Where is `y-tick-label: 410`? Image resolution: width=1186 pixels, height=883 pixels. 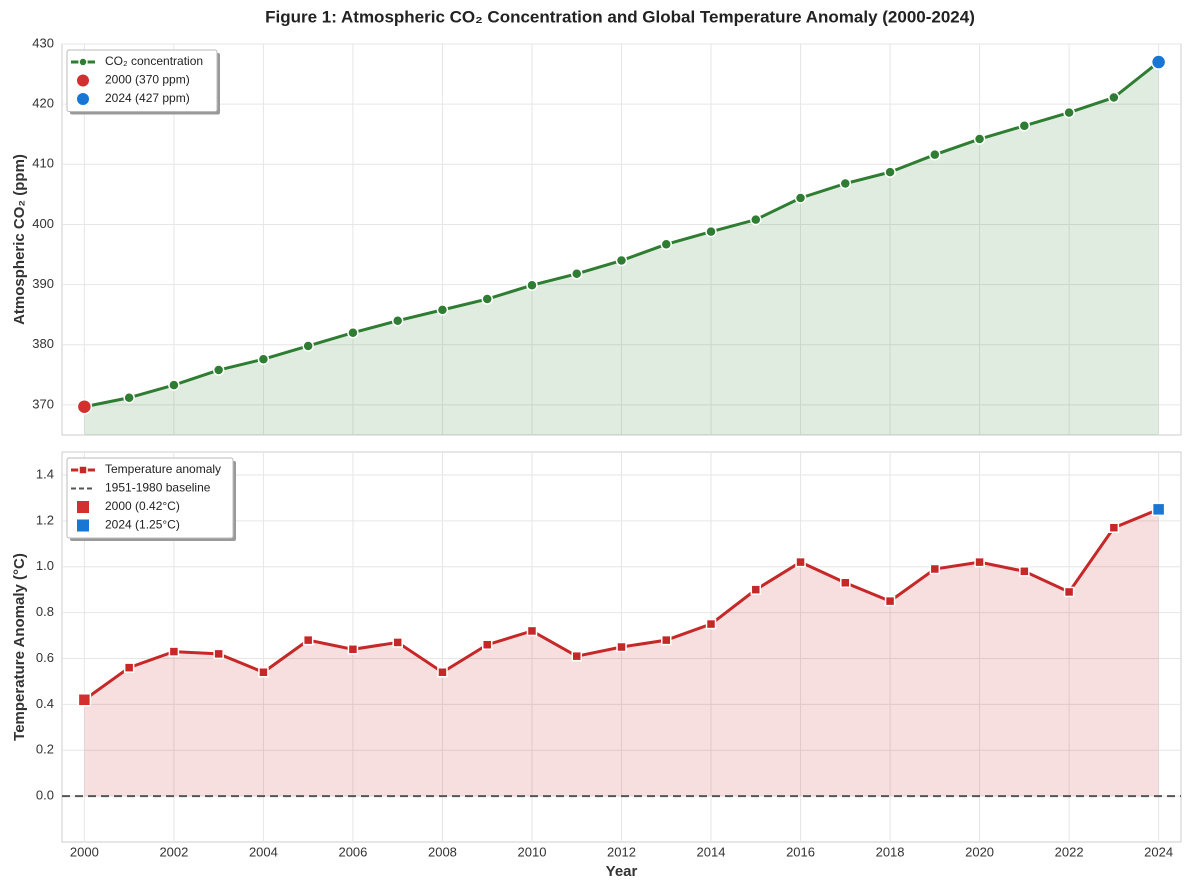
y-tick-label: 410 is located at coordinates (43, 163).